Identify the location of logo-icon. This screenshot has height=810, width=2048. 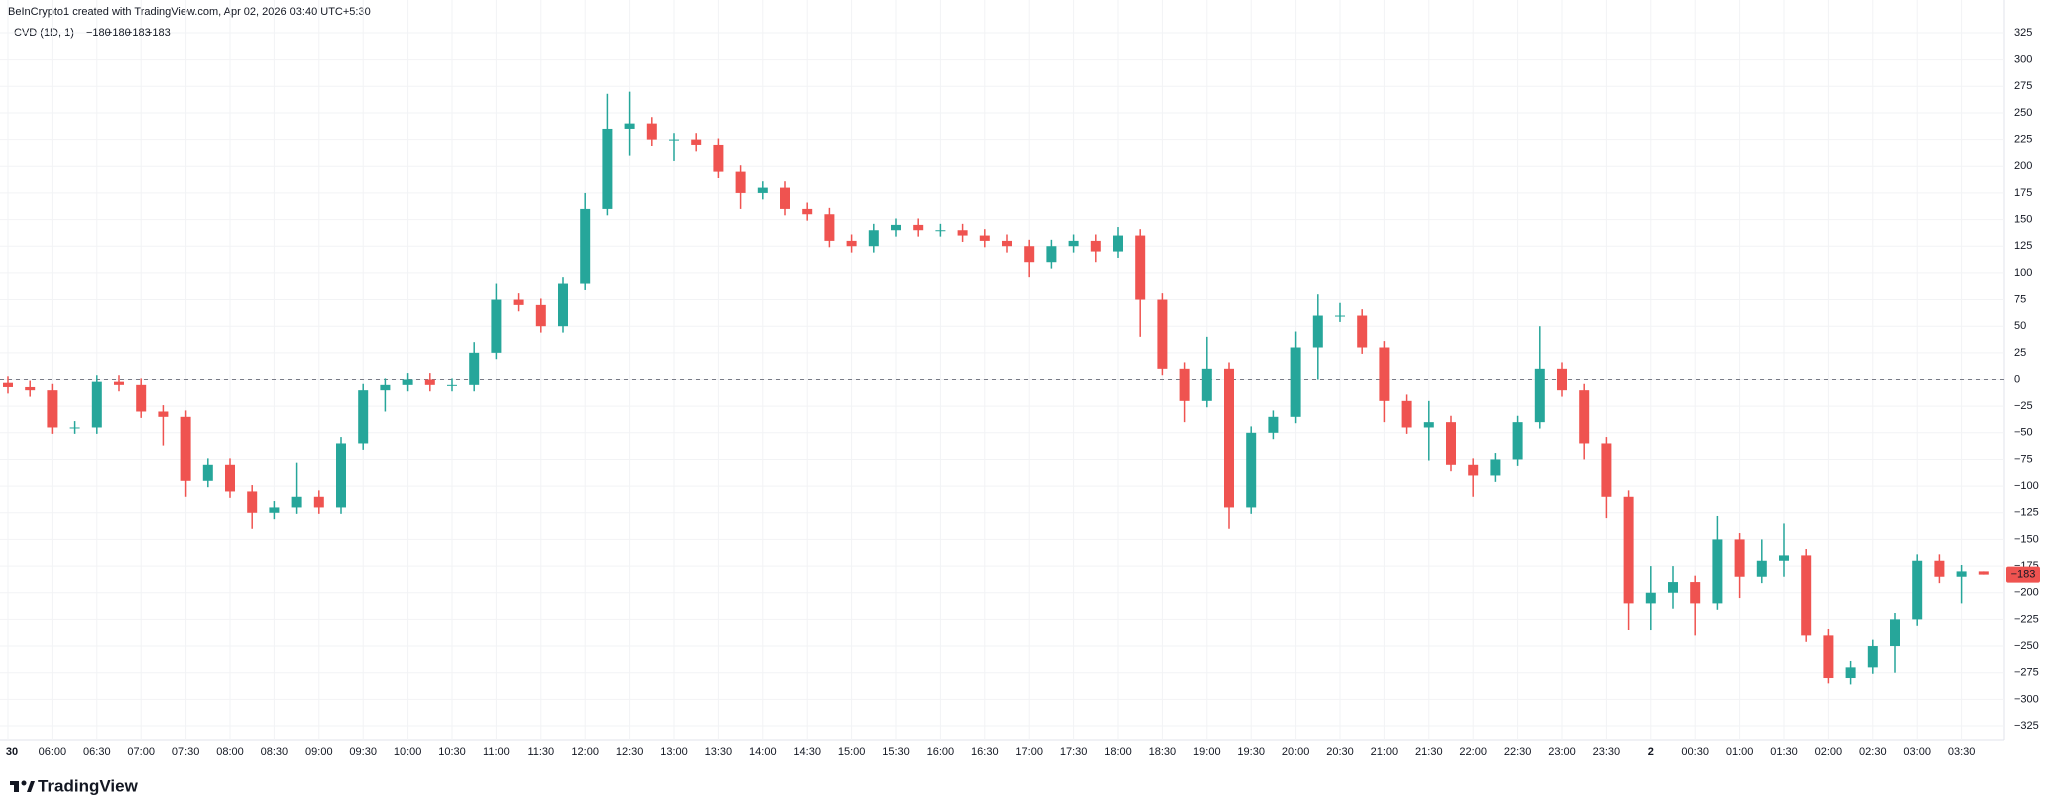
(24, 783).